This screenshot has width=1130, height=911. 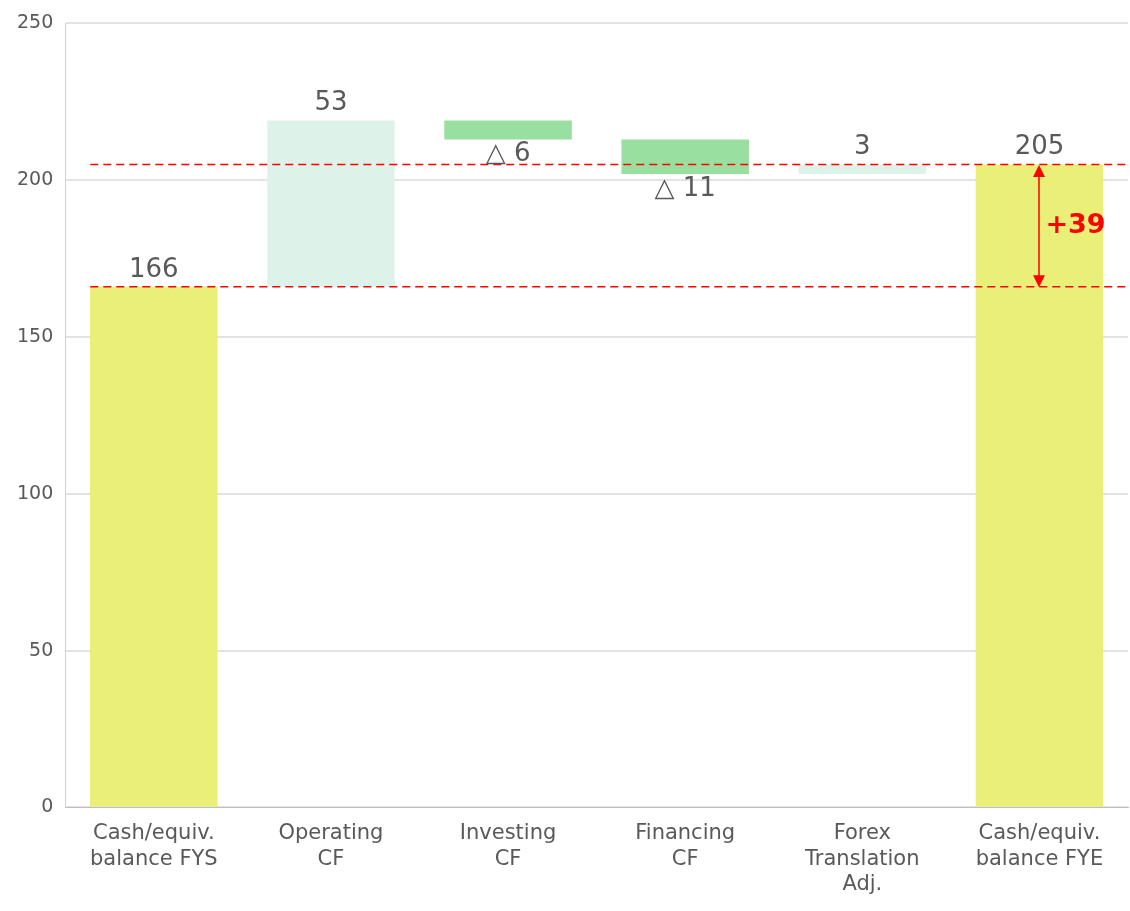 What do you see at coordinates (1075, 223) in the screenshot?
I see `annotation: +39` at bounding box center [1075, 223].